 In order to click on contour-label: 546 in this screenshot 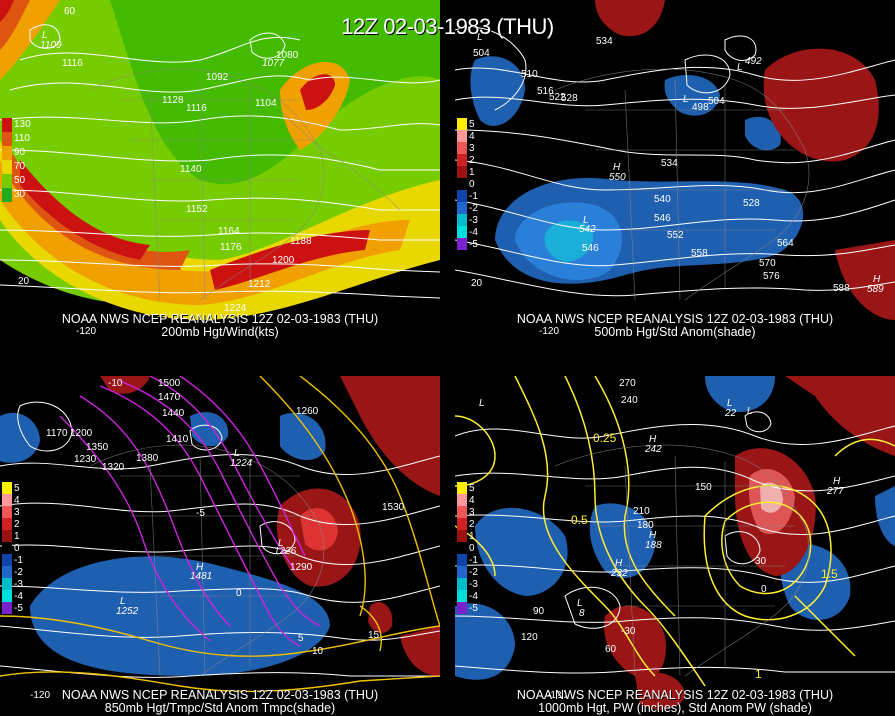, I will do `click(662, 218)`.